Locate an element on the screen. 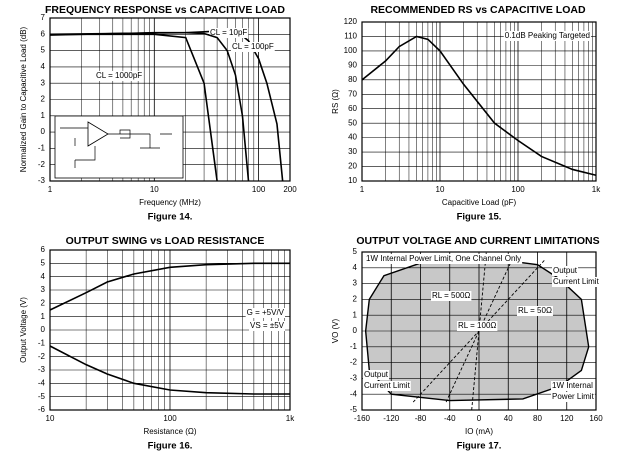  series-label: RL = 500Ω is located at coordinates (451, 295).